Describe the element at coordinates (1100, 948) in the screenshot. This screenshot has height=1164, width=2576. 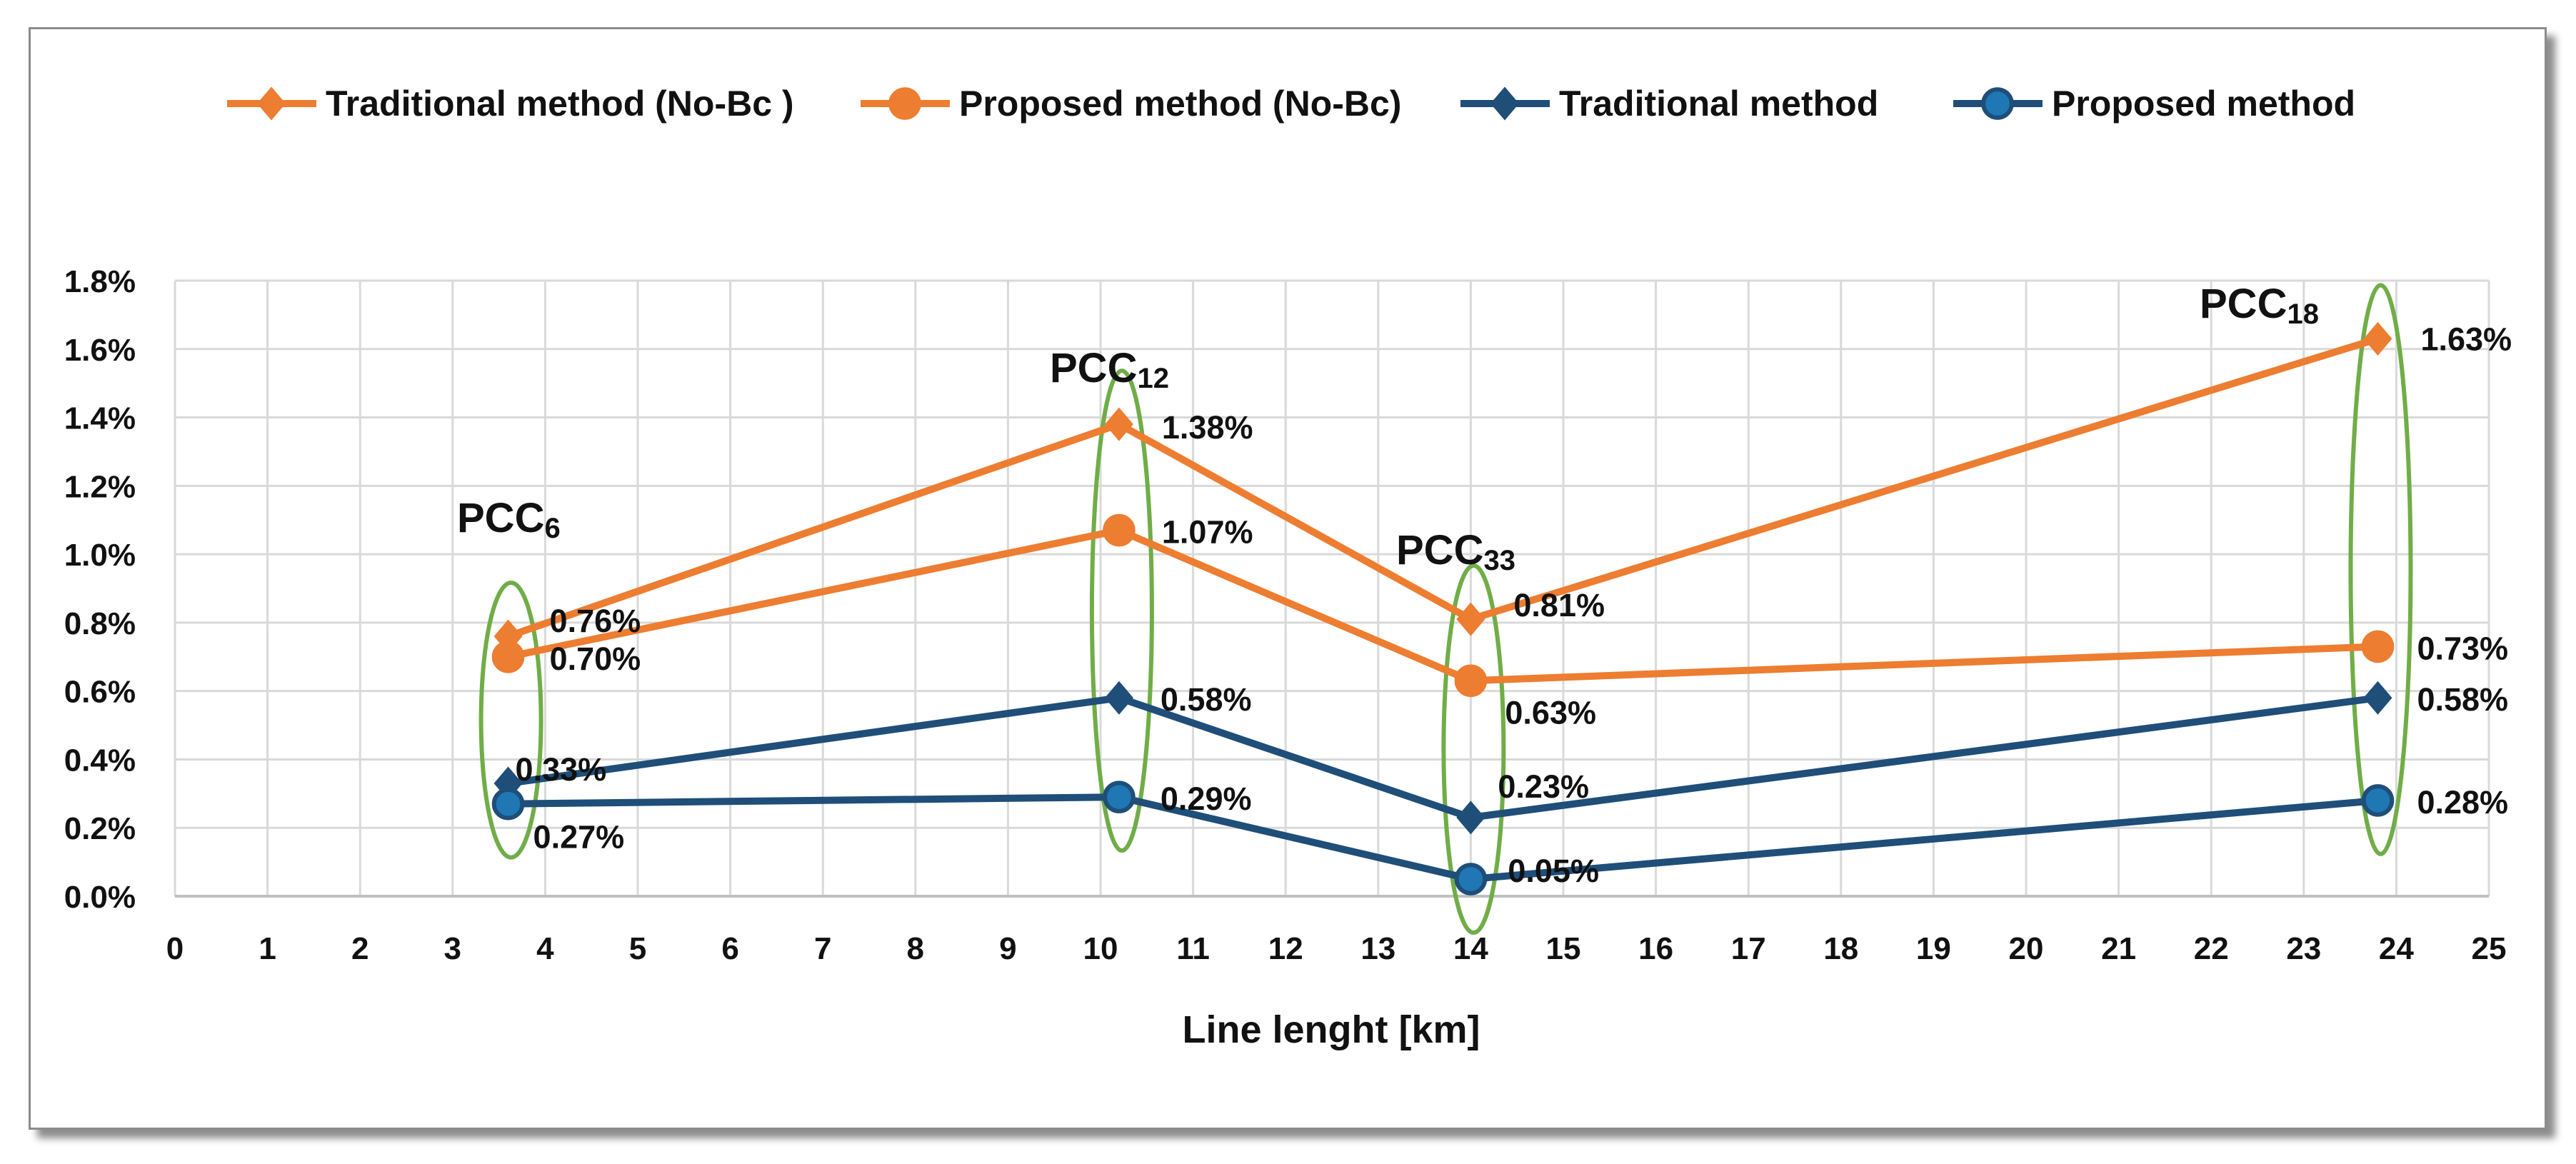
I see `x-tick-label: 10` at that location.